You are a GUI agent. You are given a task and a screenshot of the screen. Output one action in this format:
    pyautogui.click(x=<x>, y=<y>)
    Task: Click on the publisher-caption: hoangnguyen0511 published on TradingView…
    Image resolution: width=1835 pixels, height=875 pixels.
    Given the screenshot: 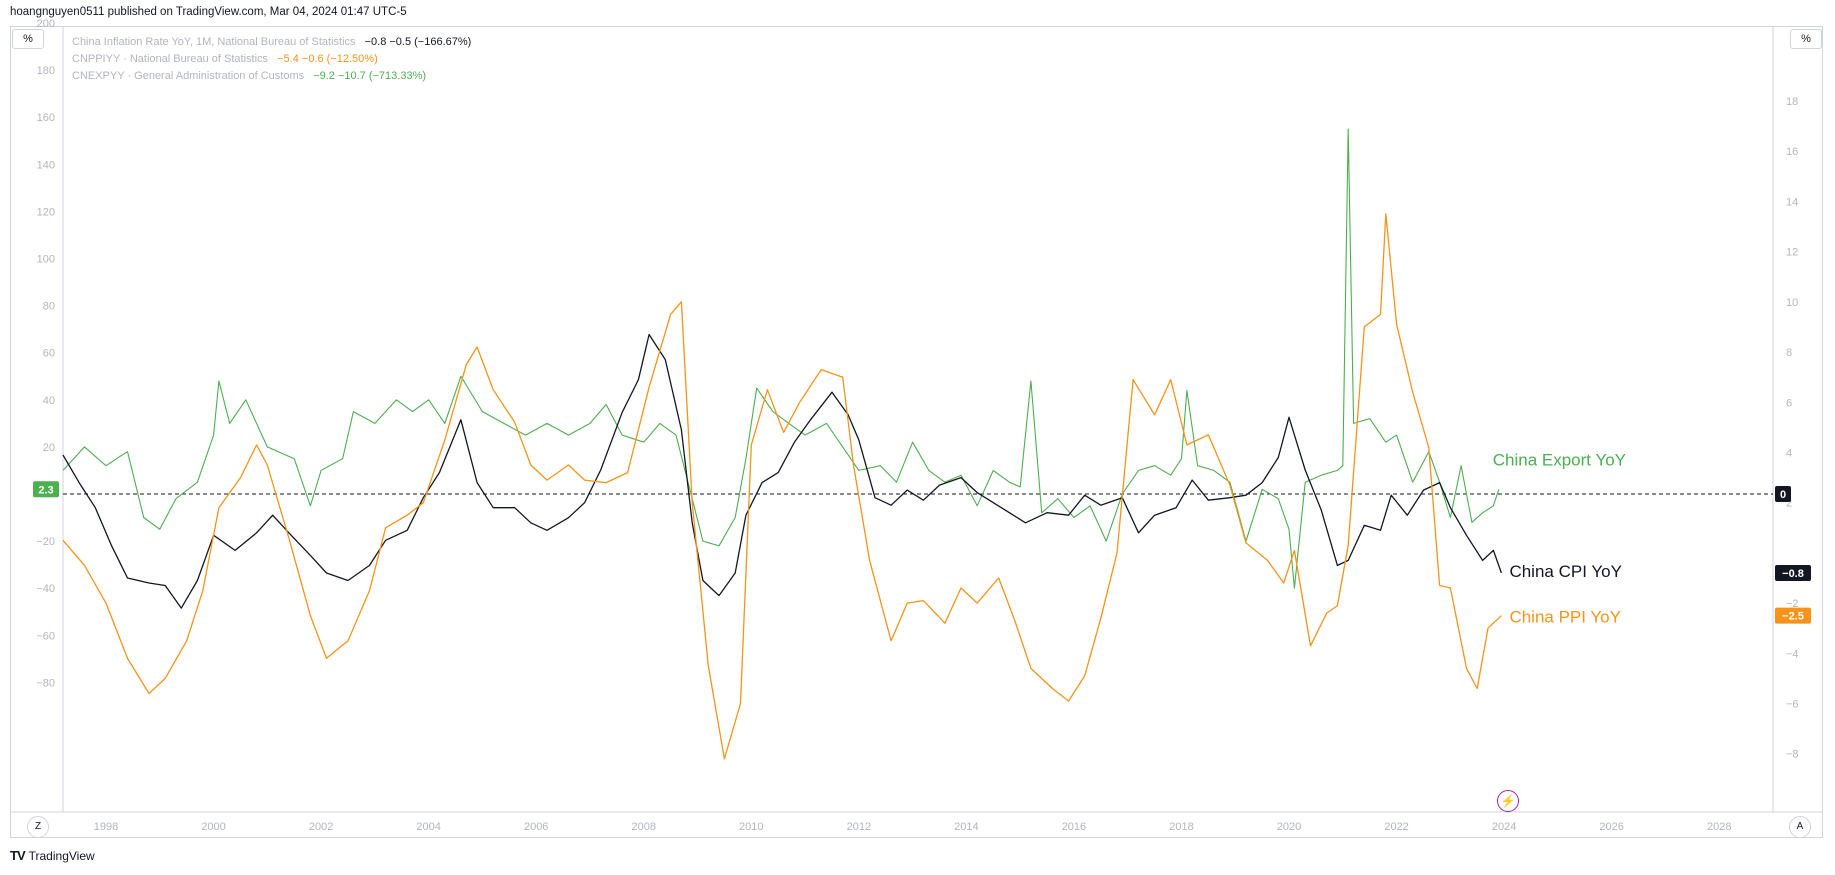 What is the action you would take?
    pyautogui.click(x=208, y=12)
    